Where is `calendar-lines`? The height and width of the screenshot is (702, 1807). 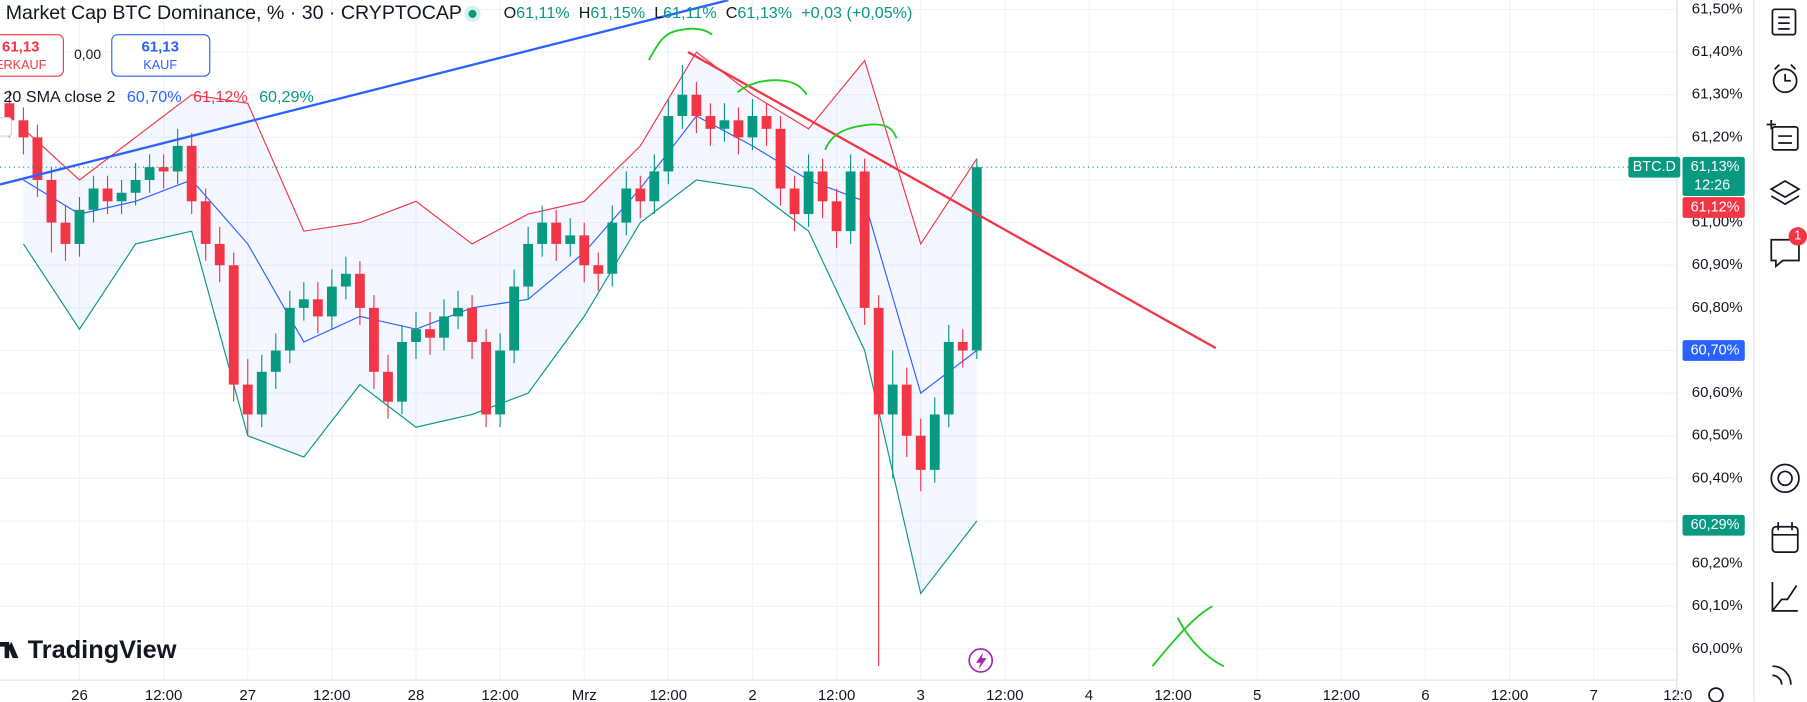
calendar-lines is located at coordinates (1785, 529).